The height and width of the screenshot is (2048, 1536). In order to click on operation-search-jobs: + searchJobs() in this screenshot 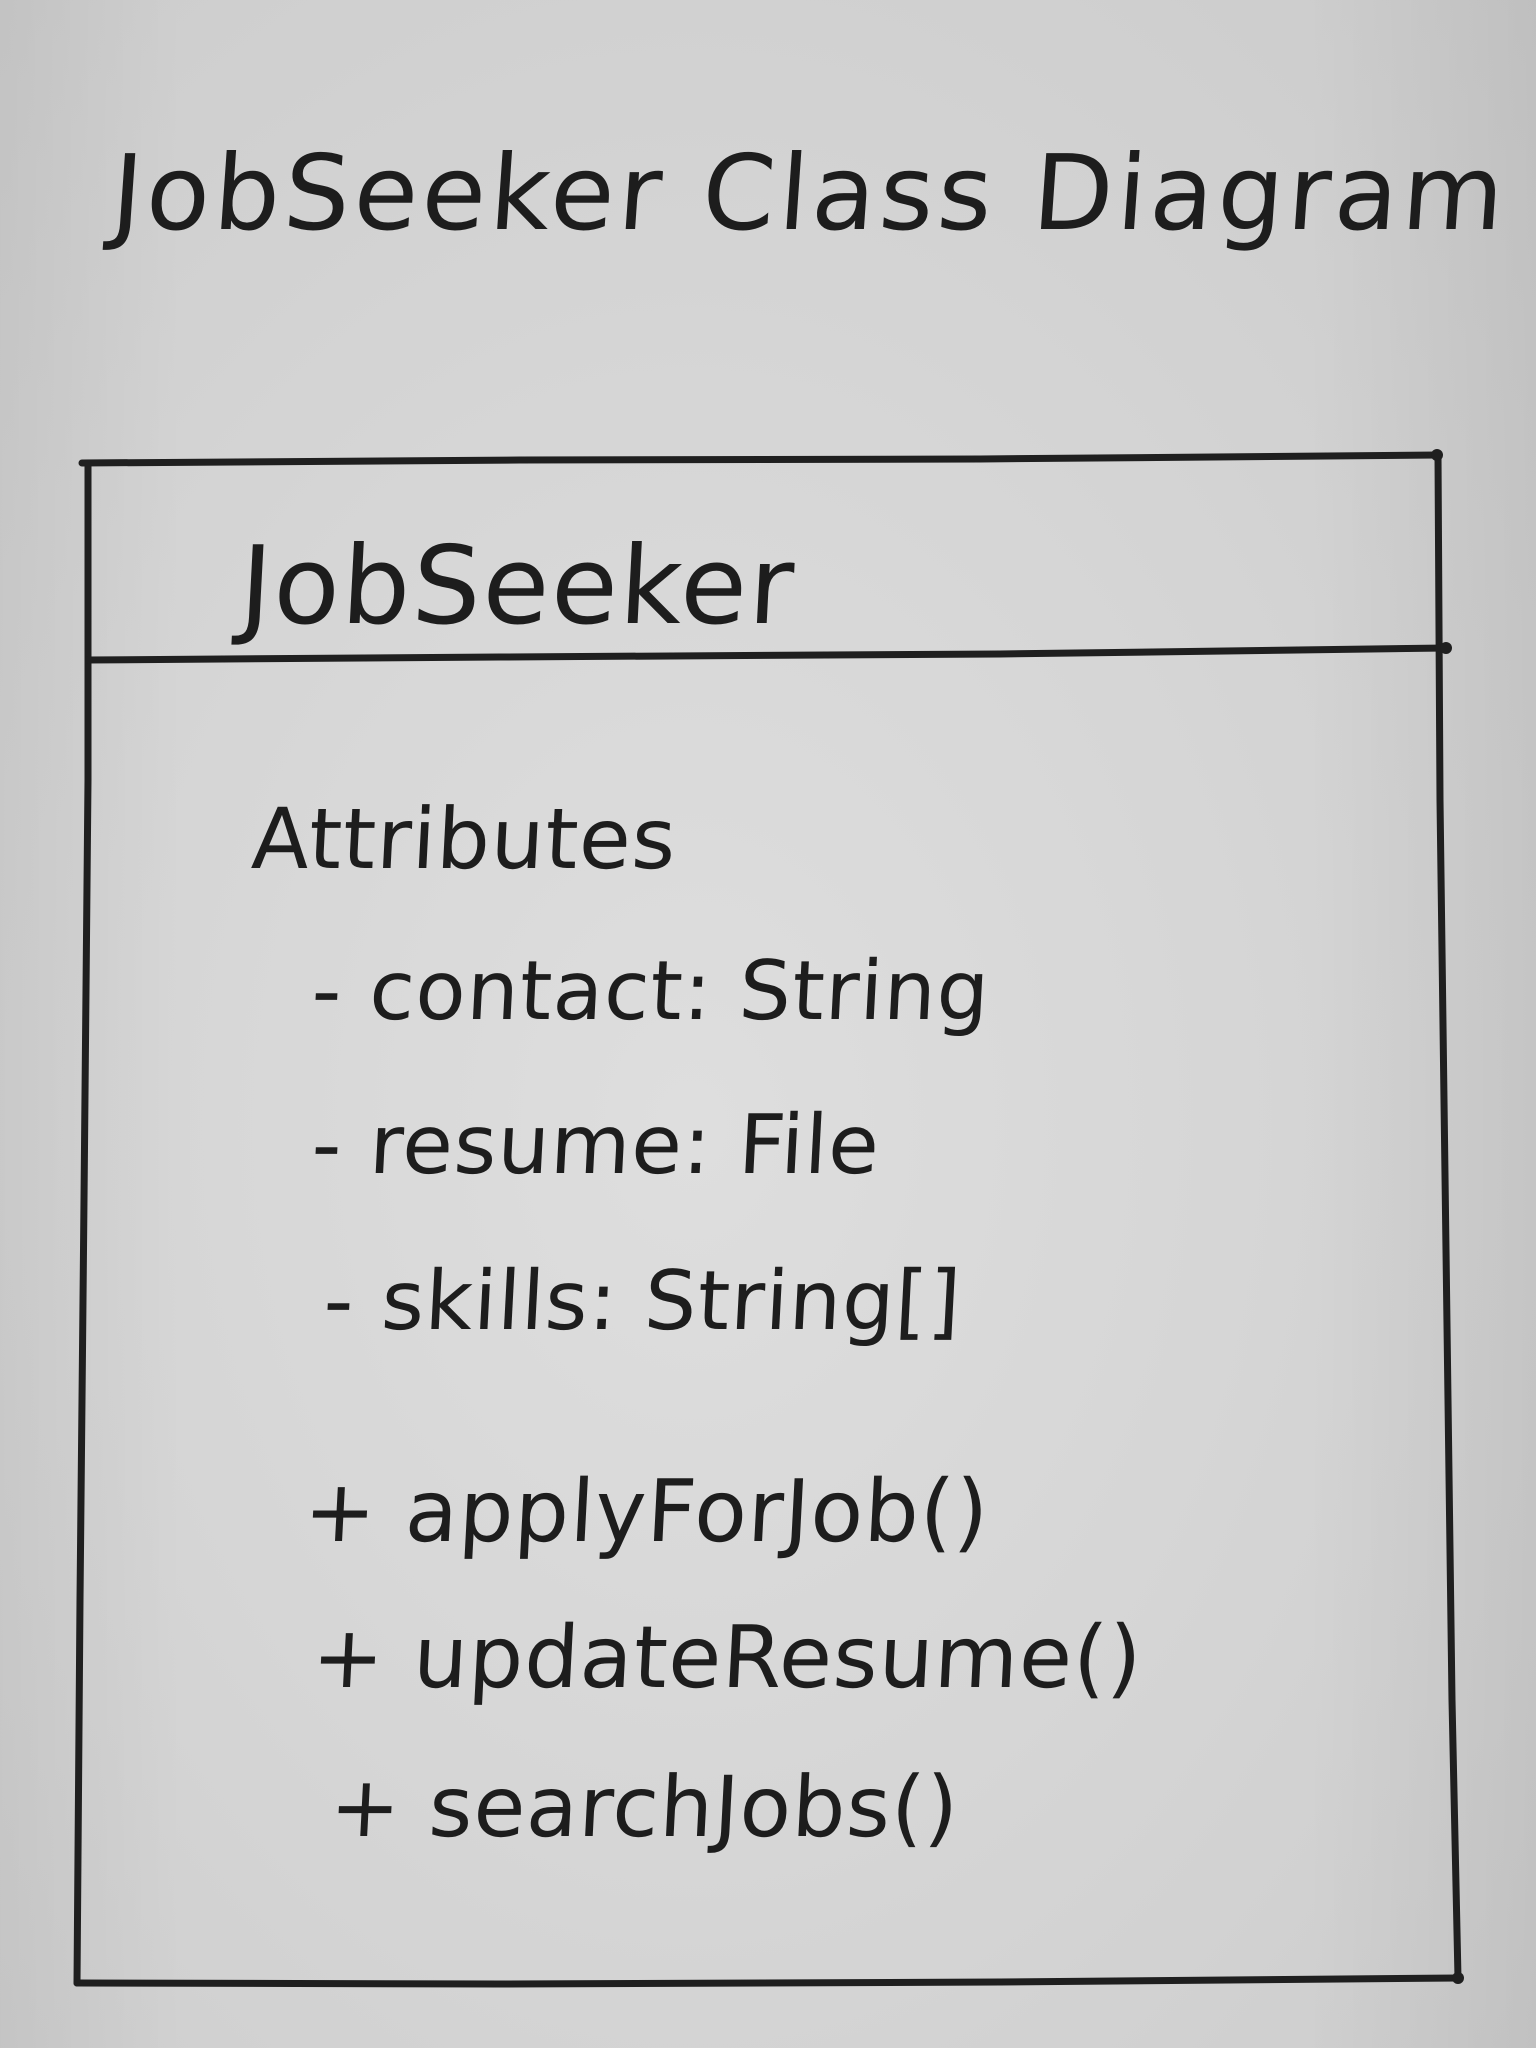, I will do `click(644, 1807)`.